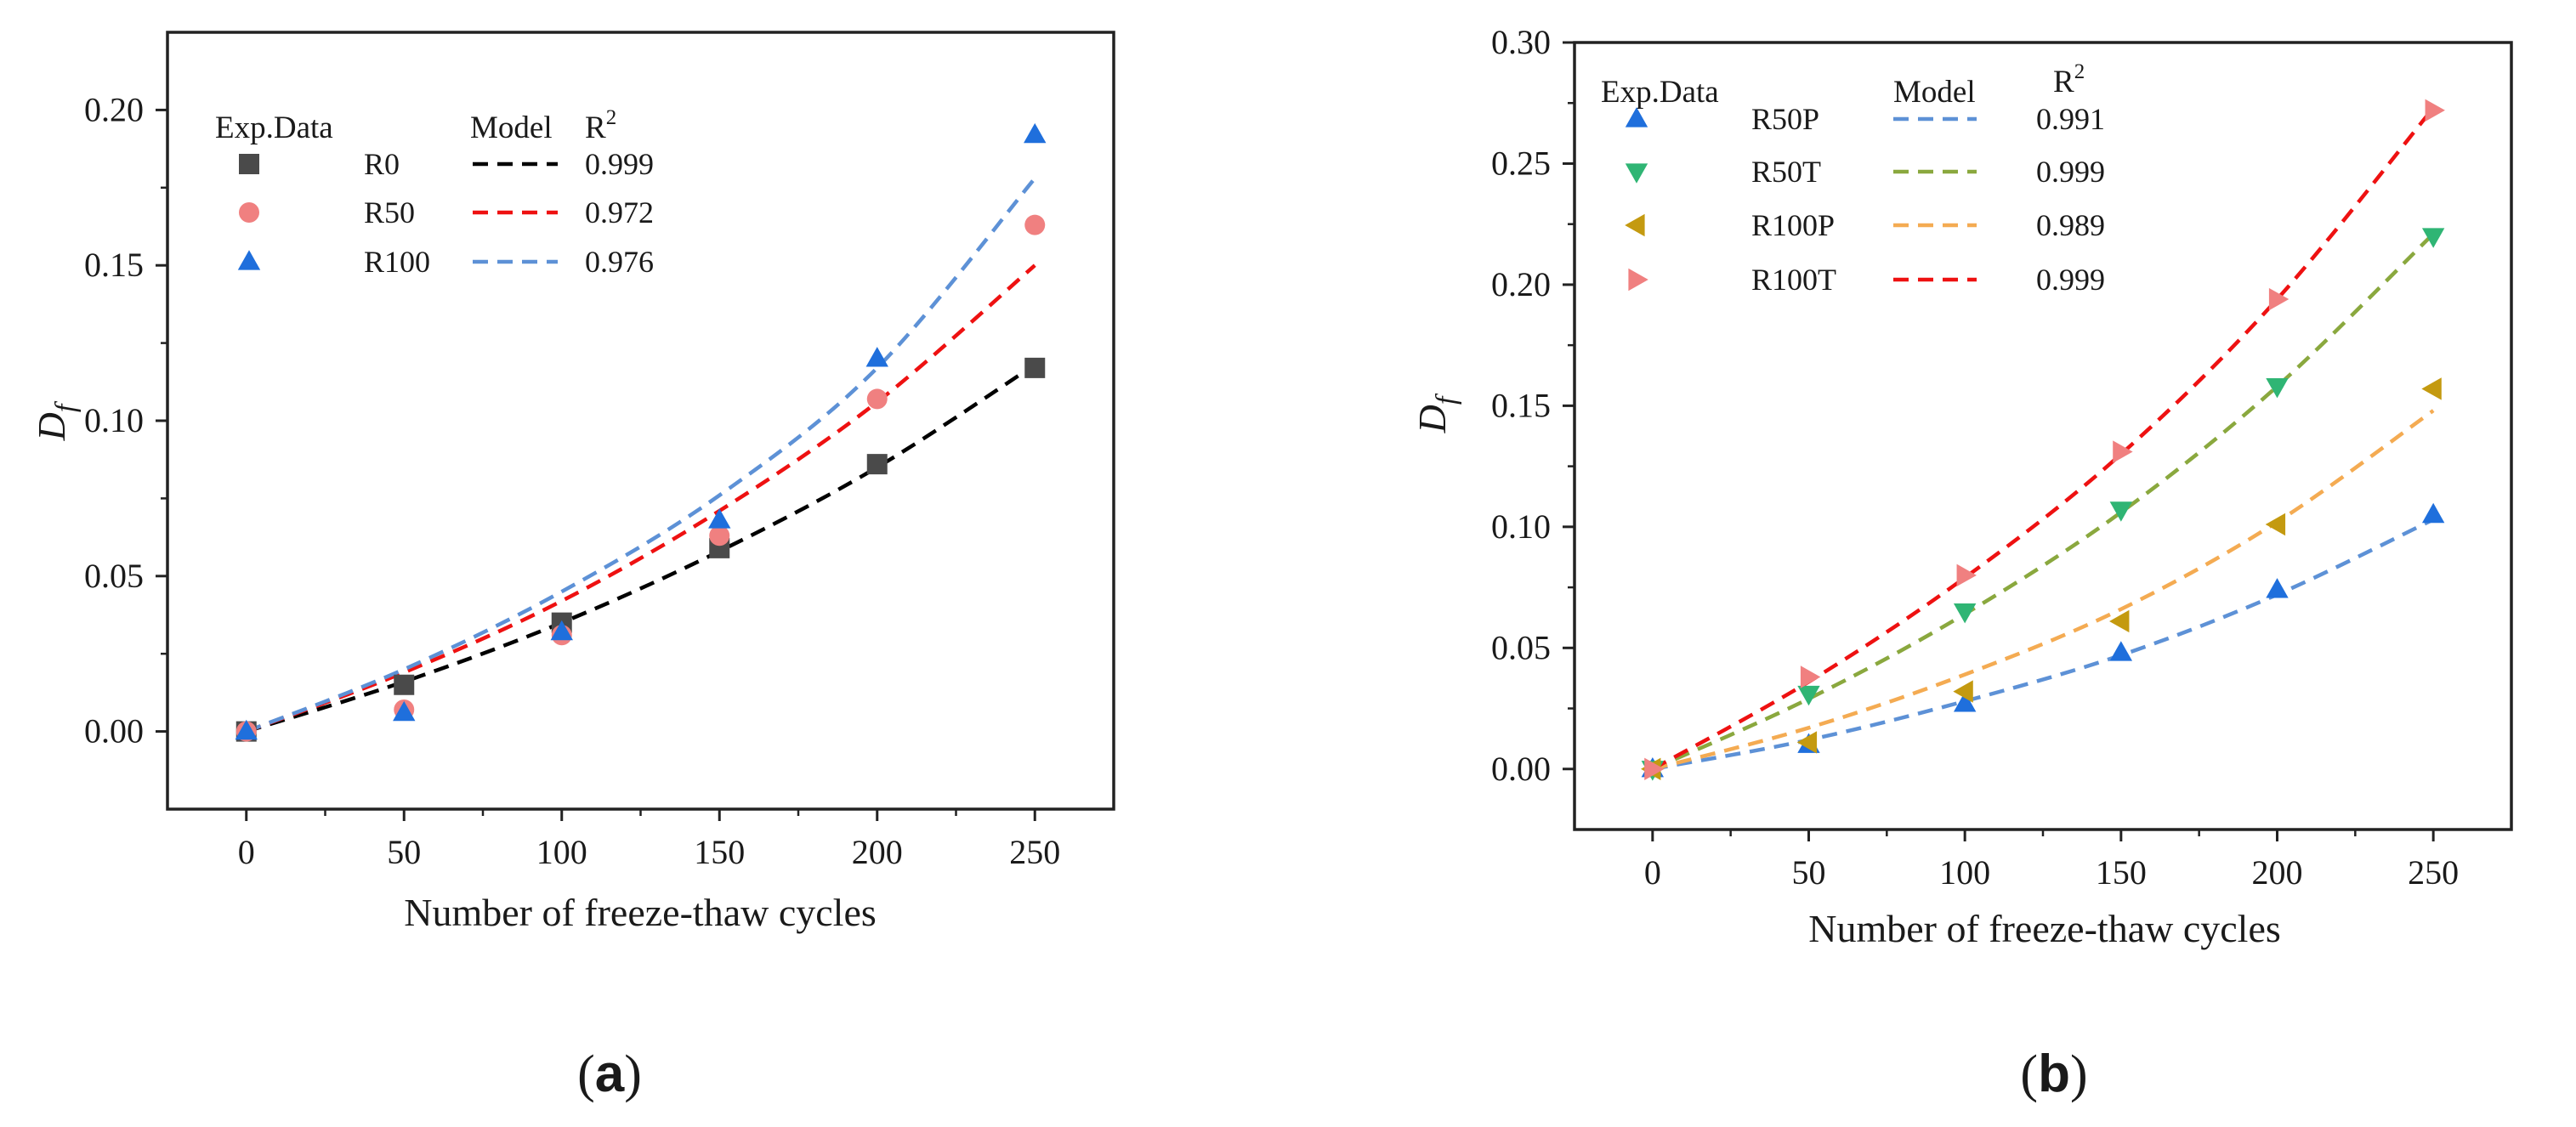 The width and height of the screenshot is (2576, 1127). What do you see at coordinates (1785, 119) in the screenshot?
I see `legend-label-r50p: R50P` at bounding box center [1785, 119].